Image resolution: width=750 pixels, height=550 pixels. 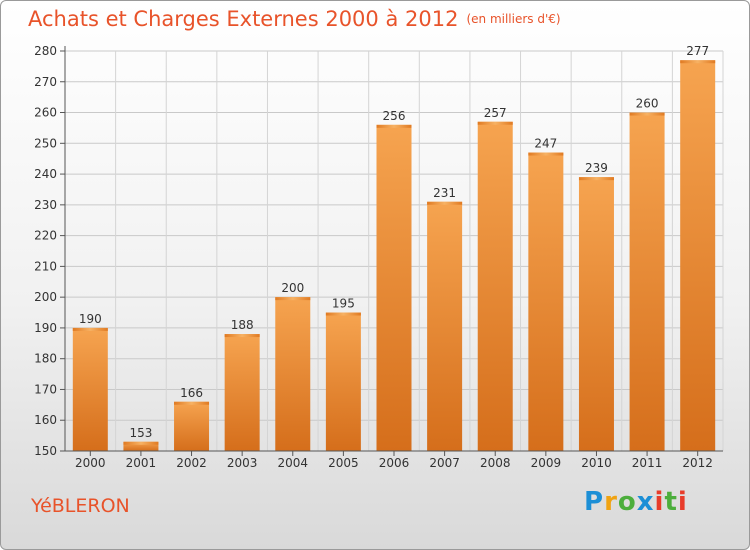 I want to click on y-tick-label: 280, so click(x=45, y=51).